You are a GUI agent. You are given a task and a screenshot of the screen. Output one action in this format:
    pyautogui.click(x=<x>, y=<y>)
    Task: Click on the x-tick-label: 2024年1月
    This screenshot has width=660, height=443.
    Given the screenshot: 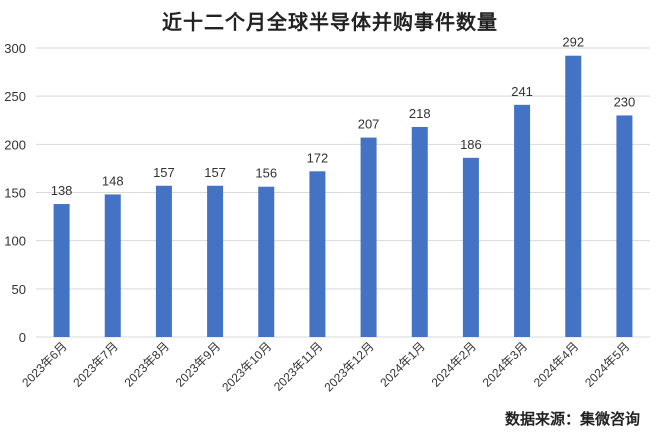 What is the action you would take?
    pyautogui.click(x=402, y=364)
    